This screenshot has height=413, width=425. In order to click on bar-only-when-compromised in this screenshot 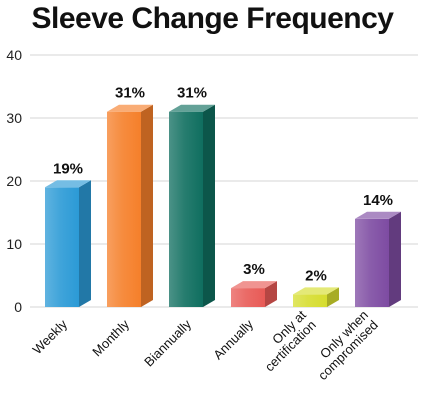, I will do `click(378, 259)`.